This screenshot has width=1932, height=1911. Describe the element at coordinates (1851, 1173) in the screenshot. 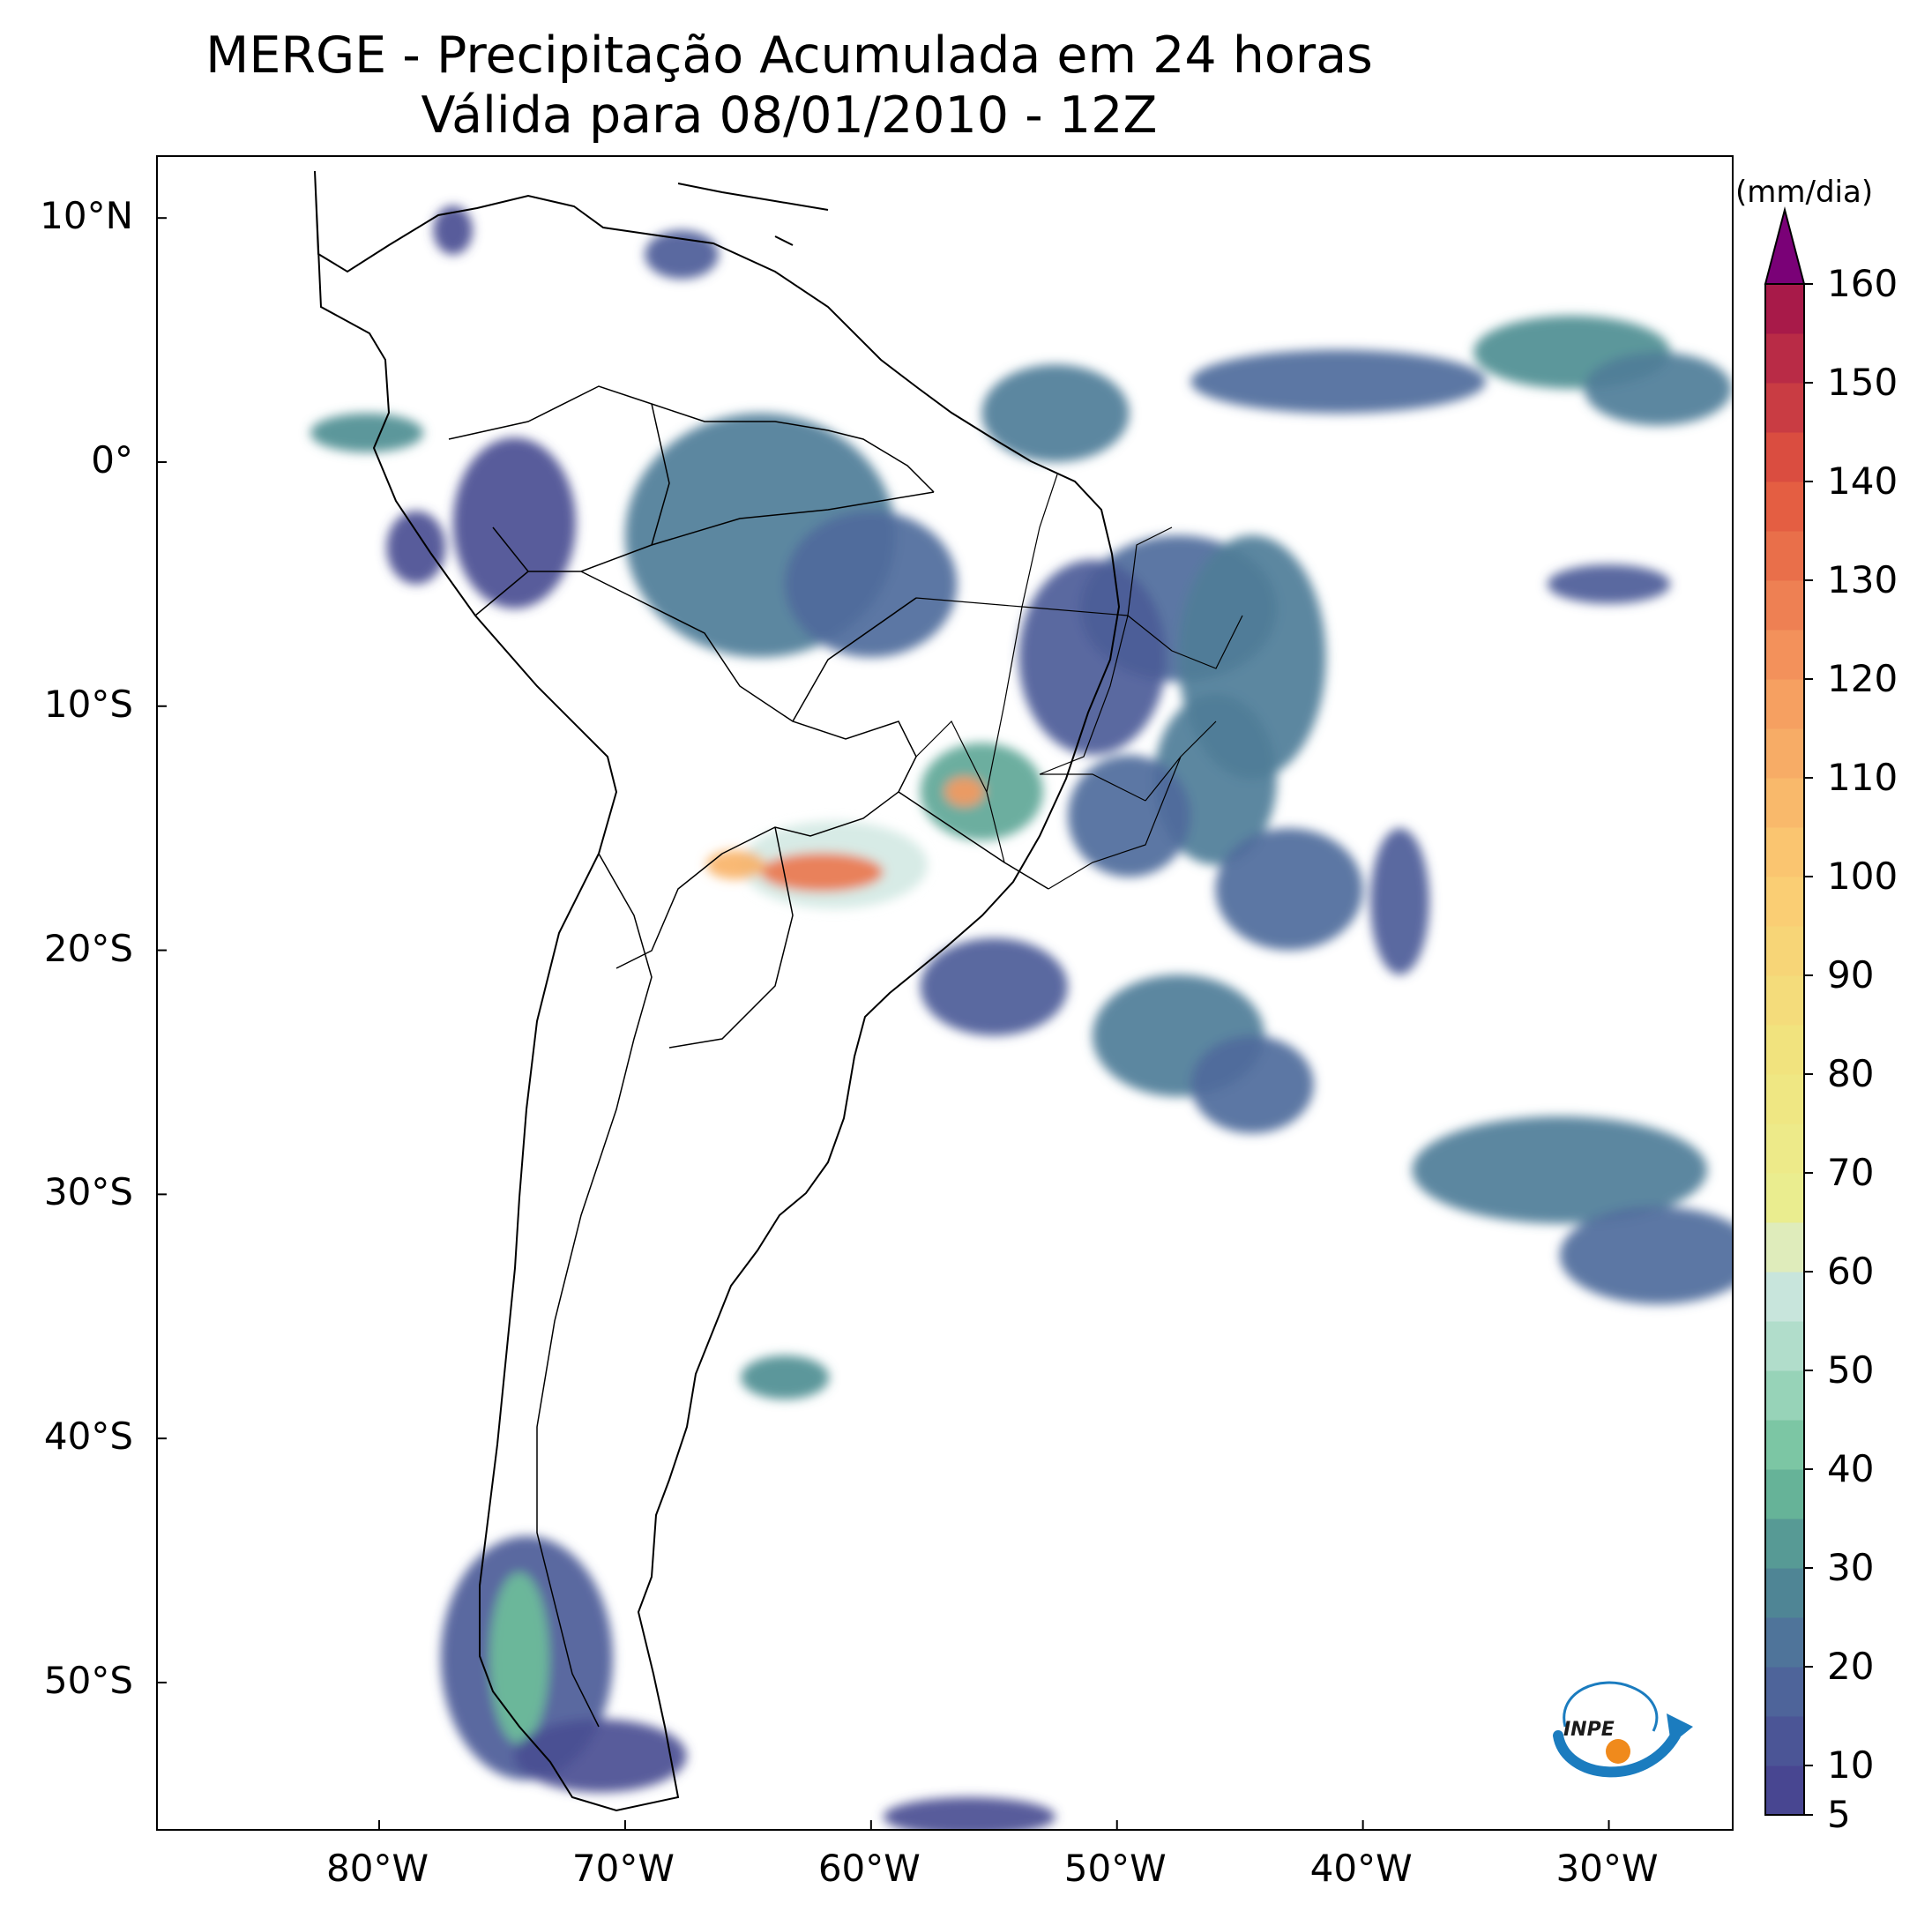

I see `colorbar-tick-label: 70` at that location.